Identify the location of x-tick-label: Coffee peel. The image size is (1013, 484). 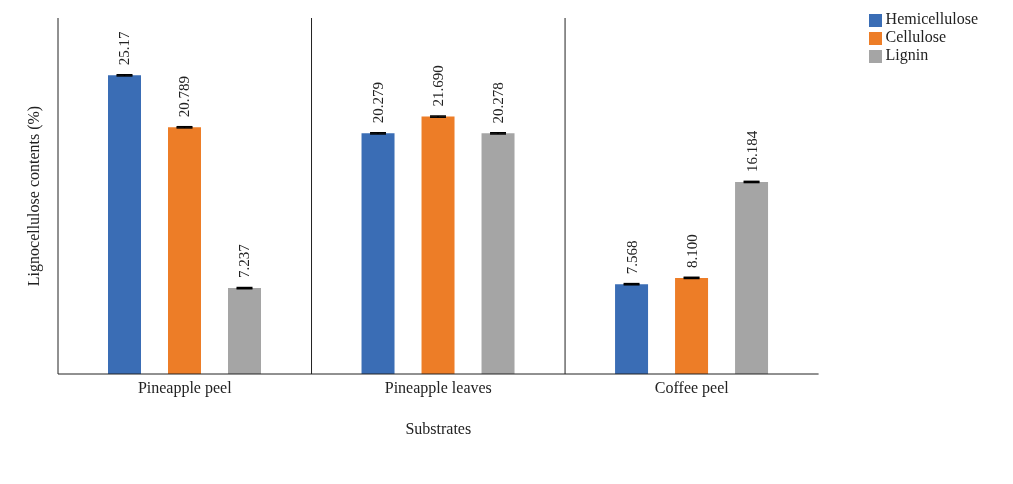
(692, 388).